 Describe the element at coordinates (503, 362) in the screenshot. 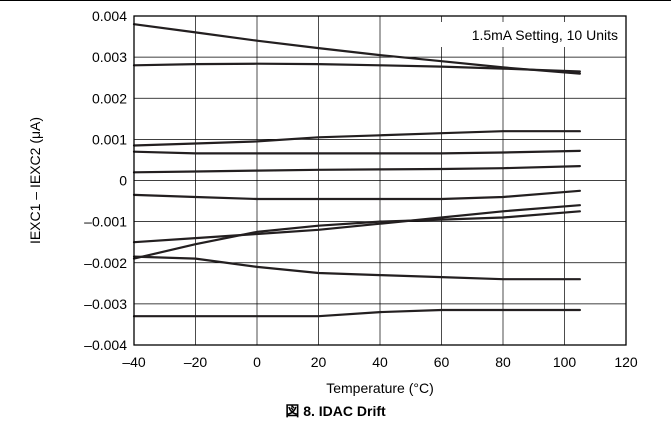

I see `x-tick-label: 80` at that location.